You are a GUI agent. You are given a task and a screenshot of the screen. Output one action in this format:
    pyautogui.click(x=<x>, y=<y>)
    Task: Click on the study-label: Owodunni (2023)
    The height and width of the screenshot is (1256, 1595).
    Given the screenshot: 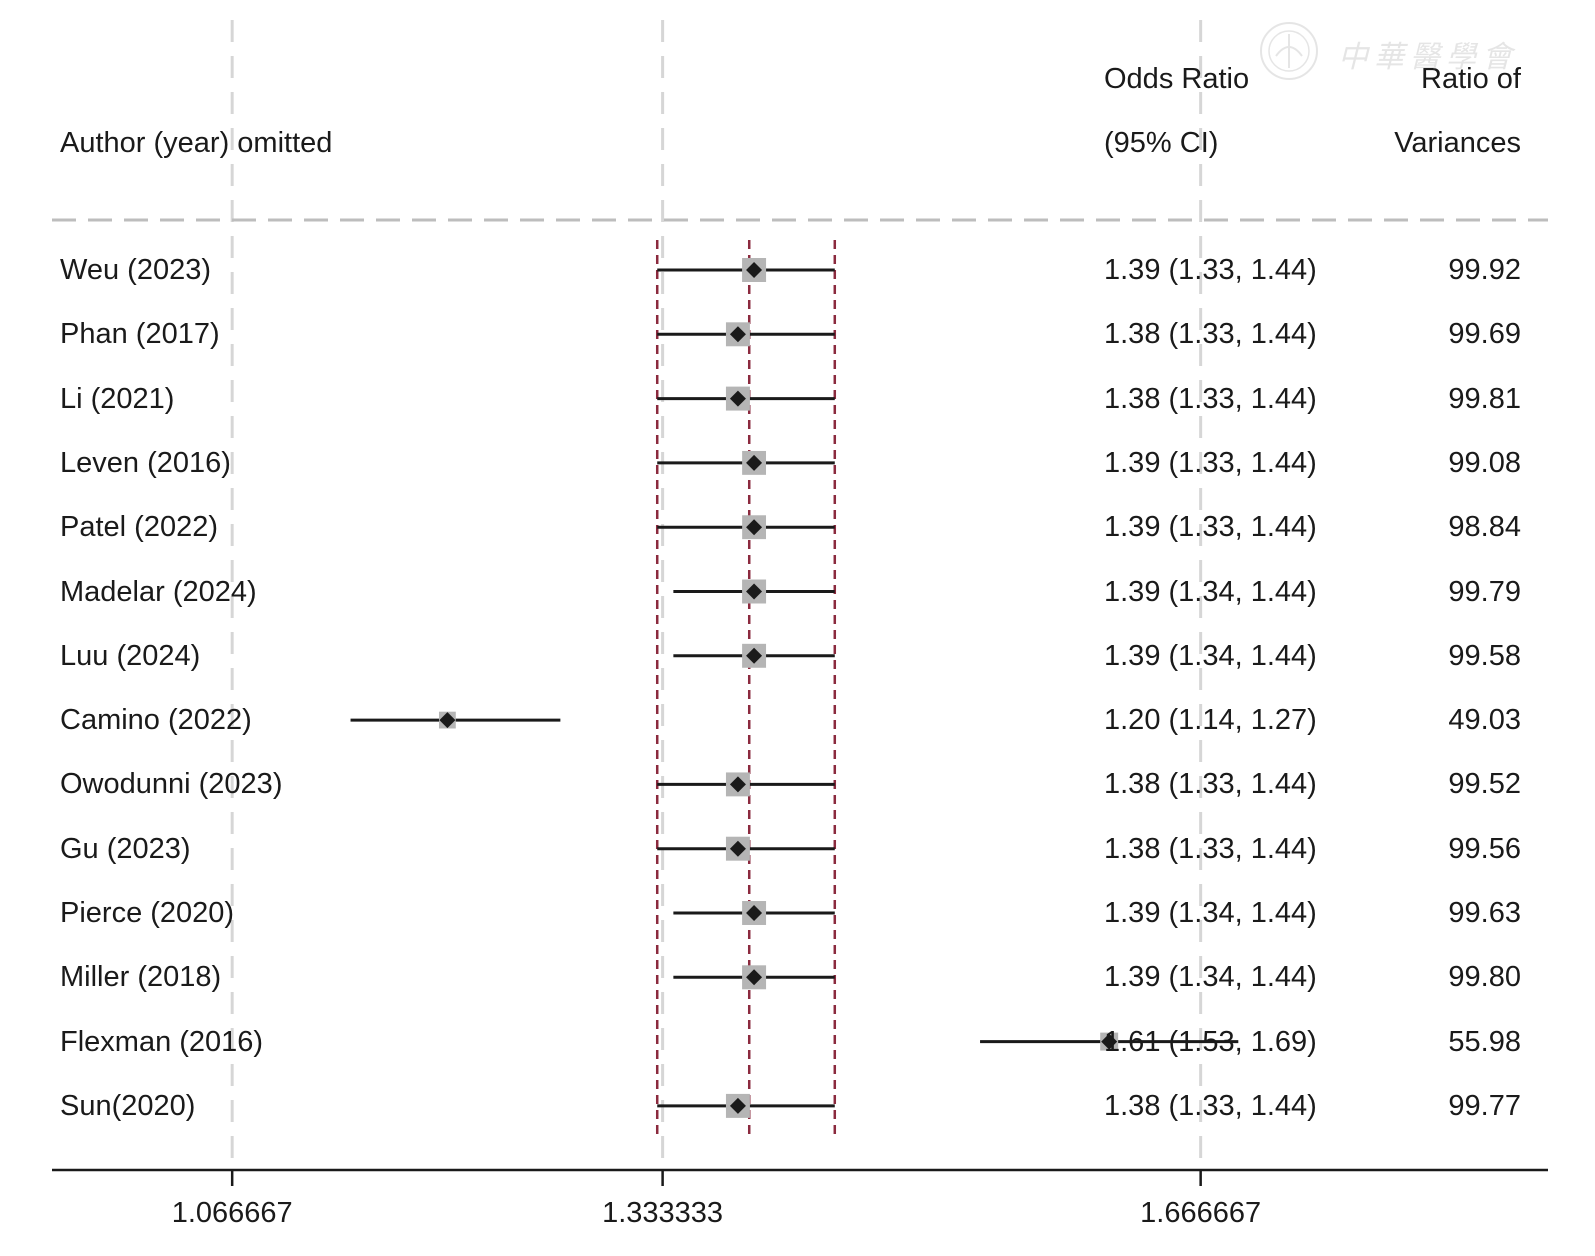 What is the action you would take?
    pyautogui.click(x=171, y=784)
    